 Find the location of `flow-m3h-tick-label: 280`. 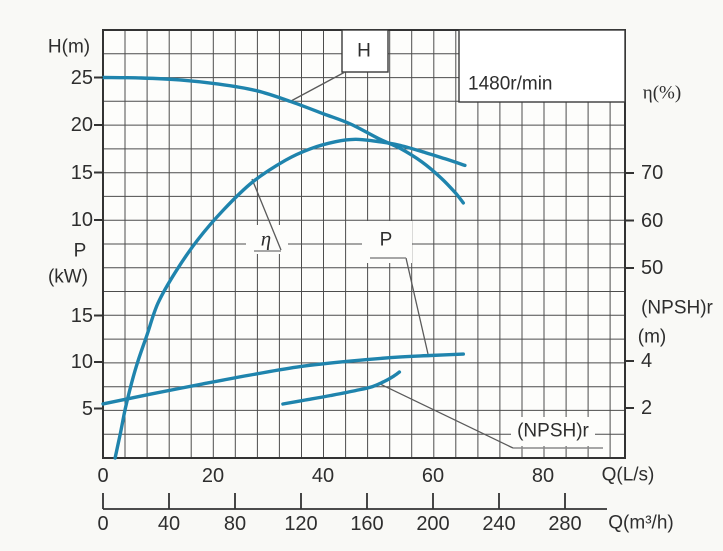

flow-m3h-tick-label: 280 is located at coordinates (565, 524).